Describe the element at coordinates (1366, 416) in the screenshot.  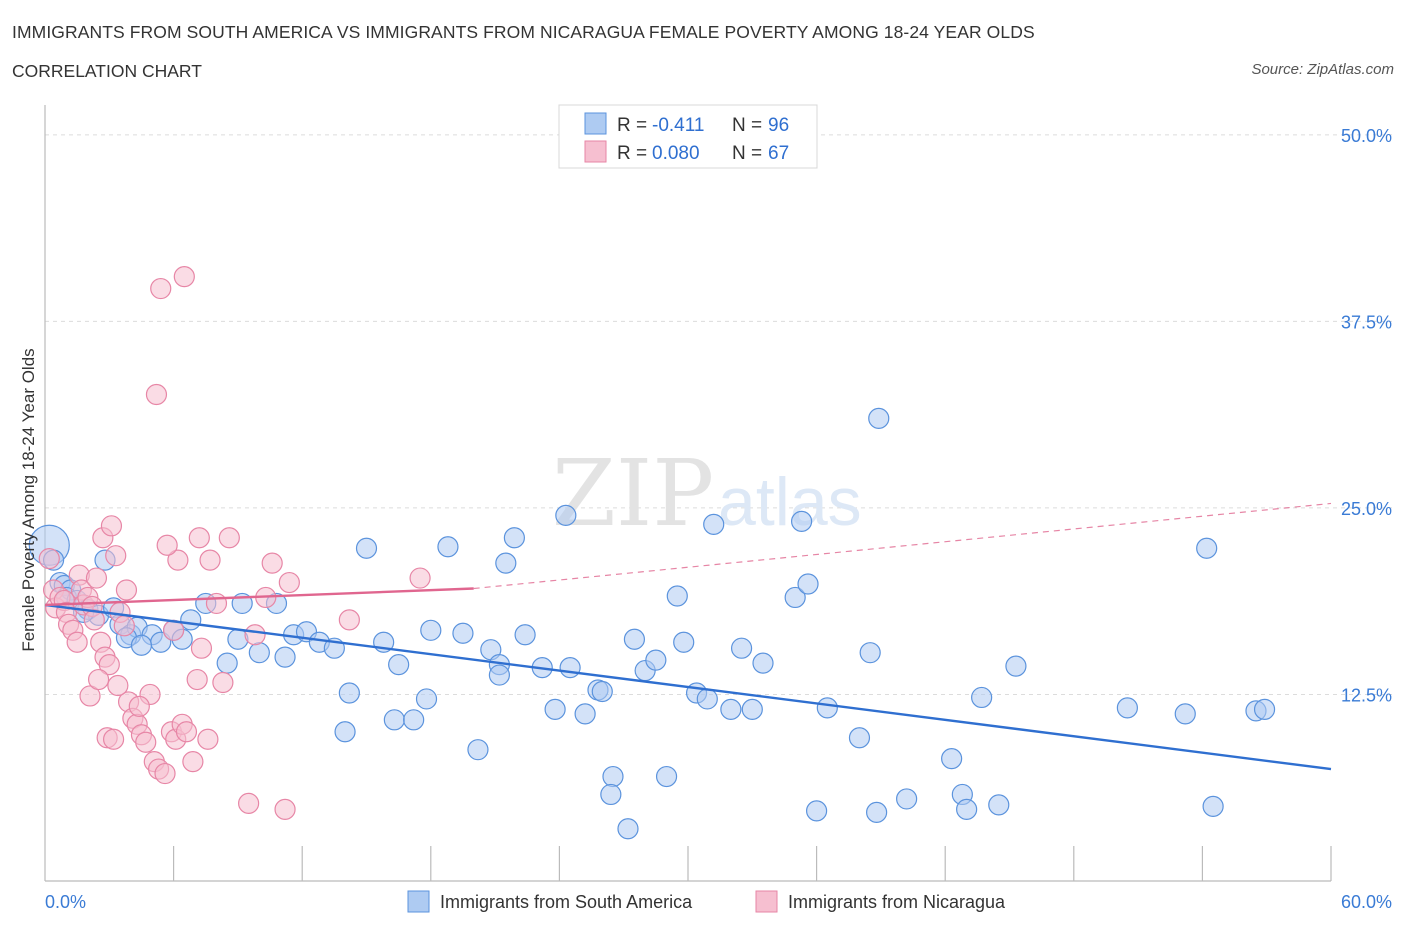
I see `y-tick-labels: 12.5% 25.0% 37.5% 50.0%` at that location.